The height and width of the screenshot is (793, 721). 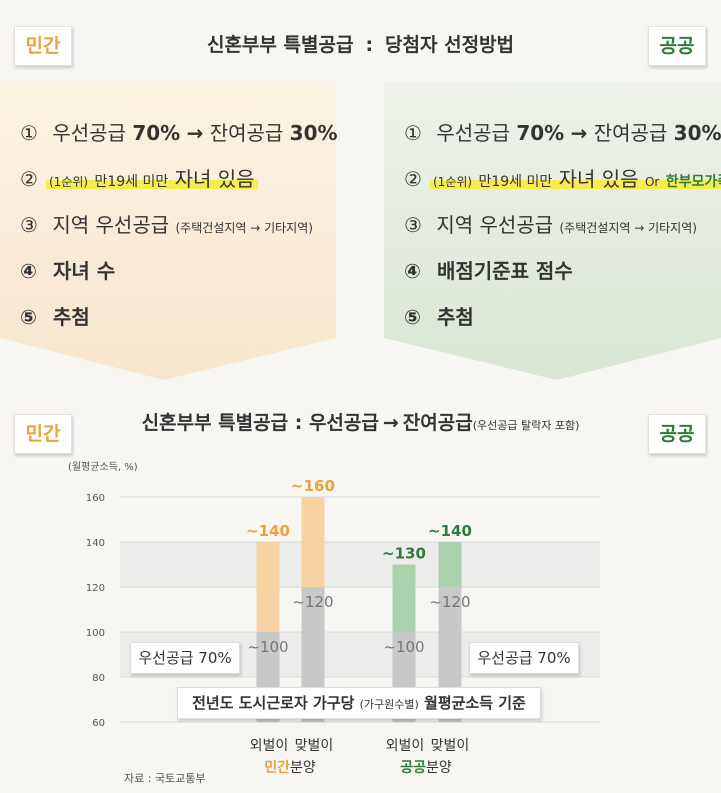 I want to click on basis-text: 전년도 도시근로자 가구당, so click(x=273, y=703).